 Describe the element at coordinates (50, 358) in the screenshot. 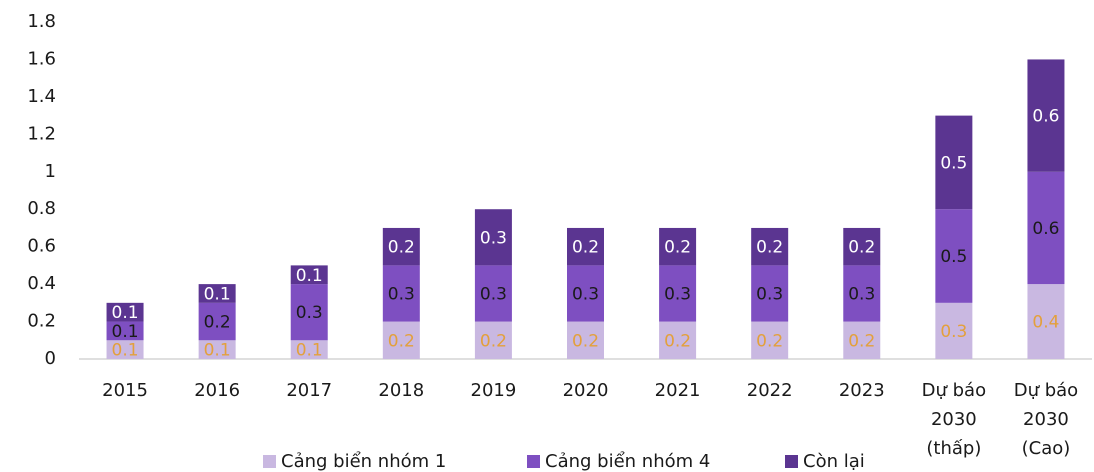

I see `y-tick-label: 0` at that location.